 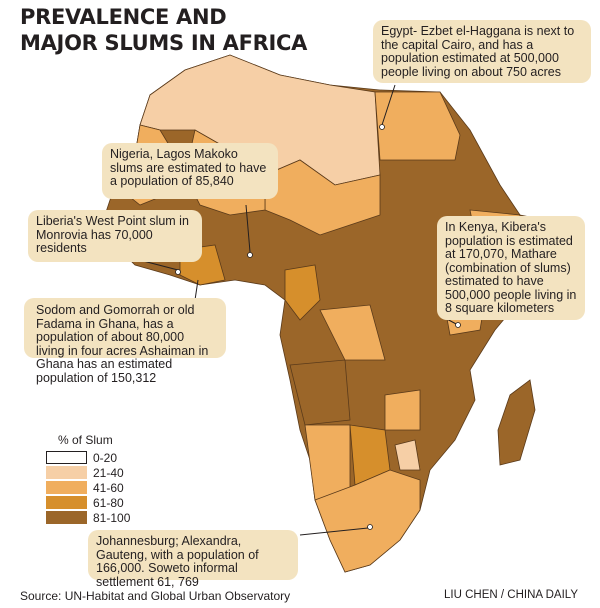 I want to click on lagos-marker, so click(x=250, y=255).